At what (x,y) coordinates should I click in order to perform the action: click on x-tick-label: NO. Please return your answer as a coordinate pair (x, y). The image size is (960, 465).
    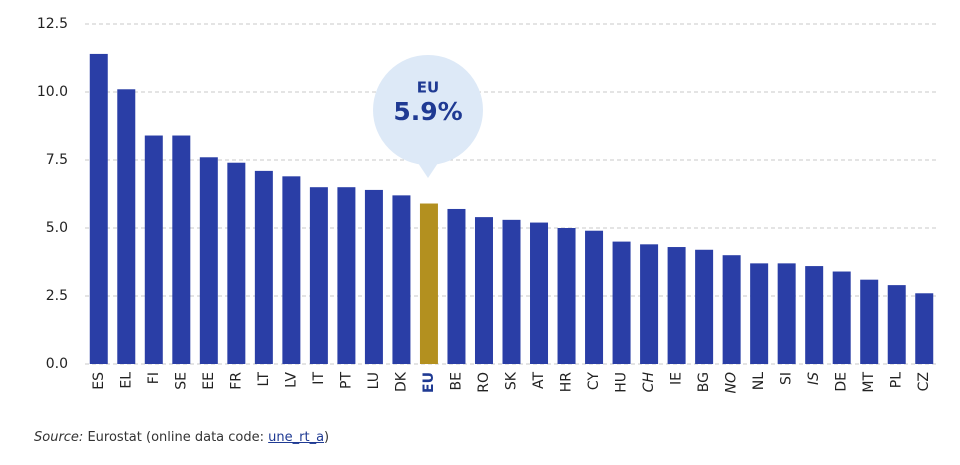
    Looking at the image, I should click on (732, 383).